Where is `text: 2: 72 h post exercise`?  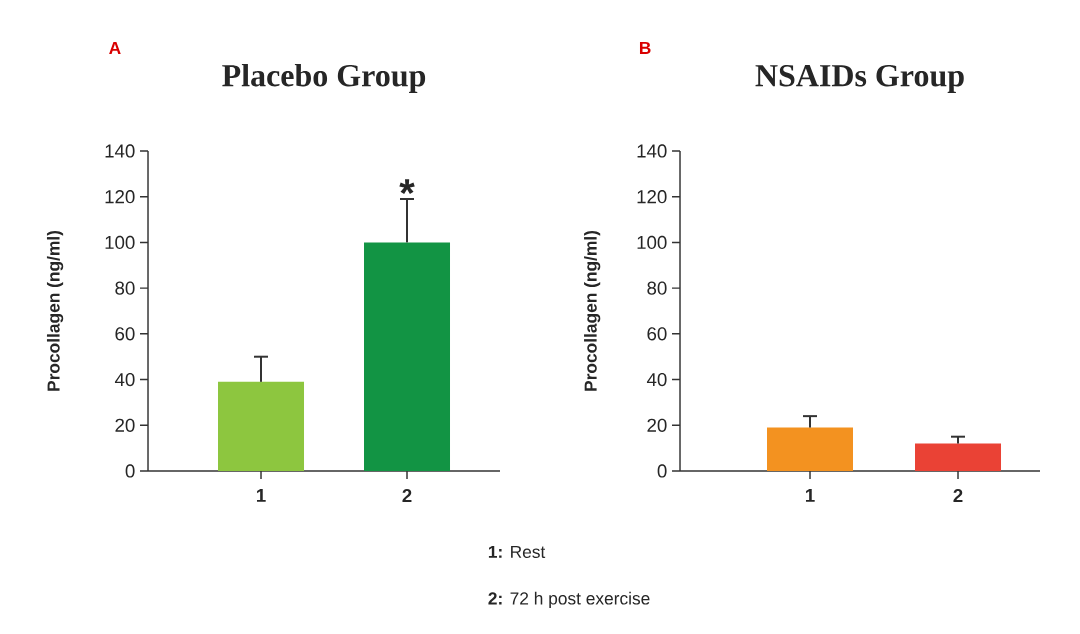 text: 2: 72 h post exercise is located at coordinates (569, 600).